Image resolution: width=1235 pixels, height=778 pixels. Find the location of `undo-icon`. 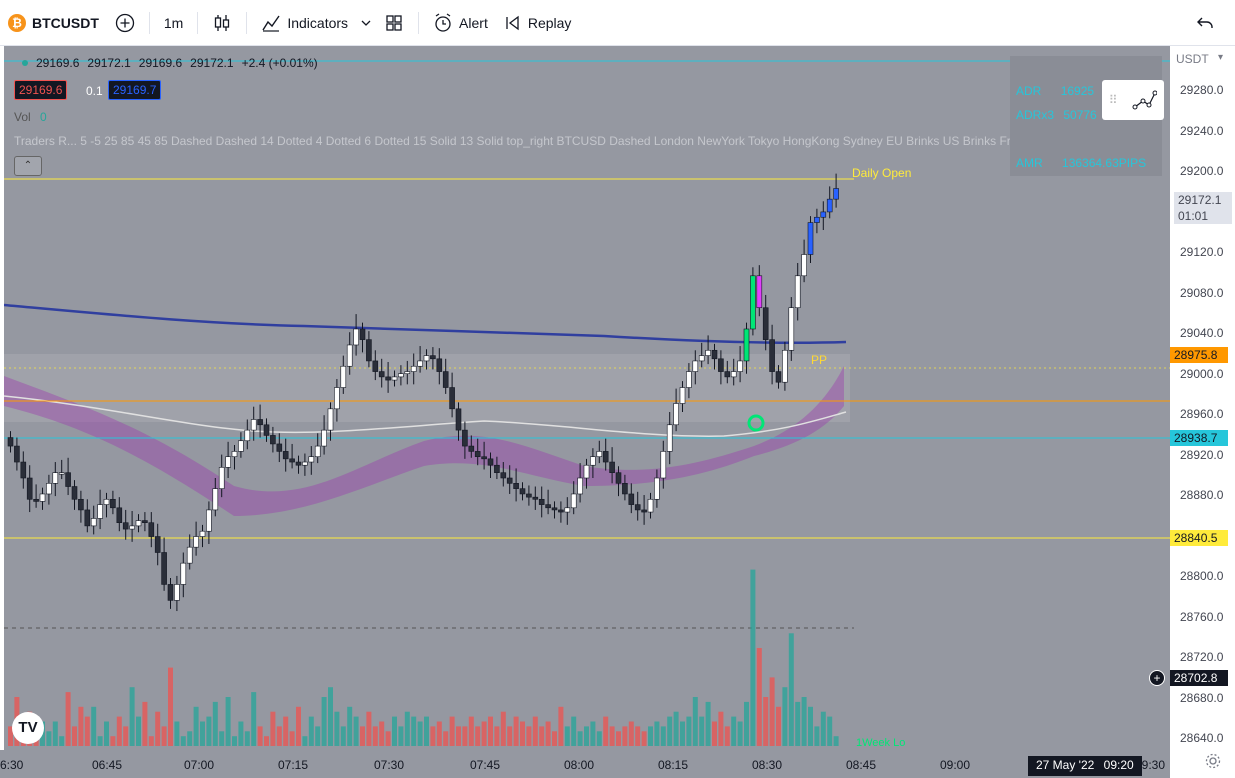

undo-icon is located at coordinates (1205, 22).